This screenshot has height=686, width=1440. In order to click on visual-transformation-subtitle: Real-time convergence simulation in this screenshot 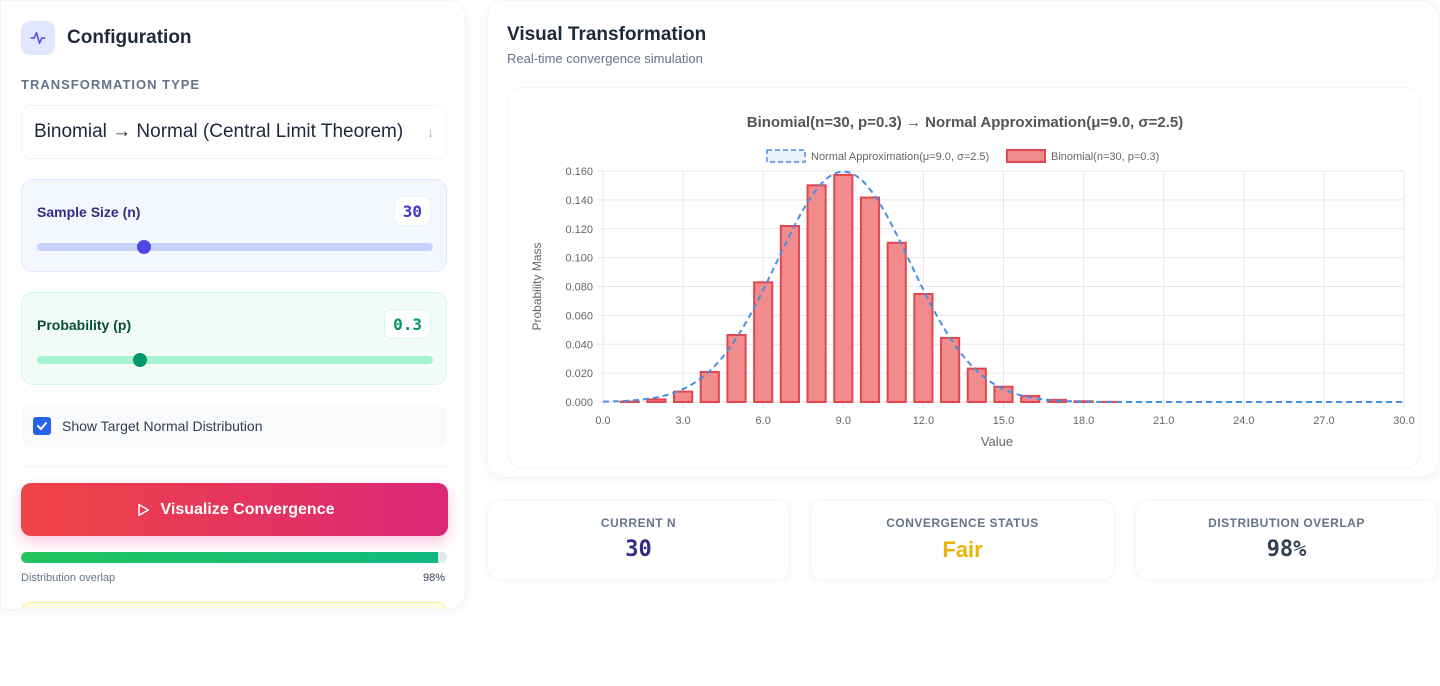, I will do `click(605, 58)`.